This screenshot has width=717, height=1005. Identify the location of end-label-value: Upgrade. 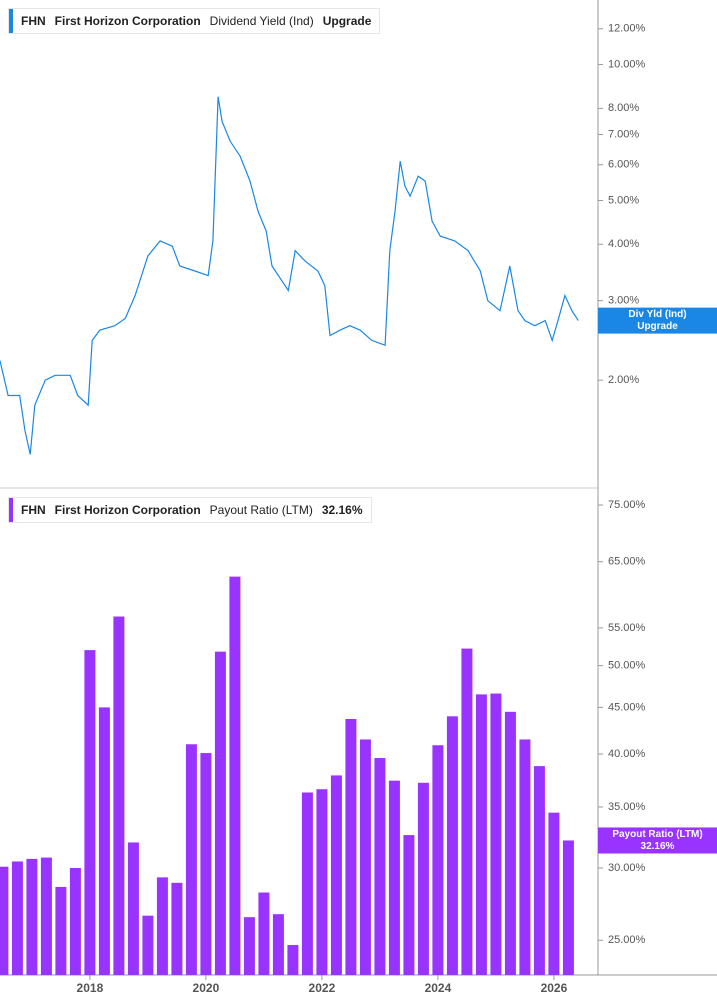
(657, 326).